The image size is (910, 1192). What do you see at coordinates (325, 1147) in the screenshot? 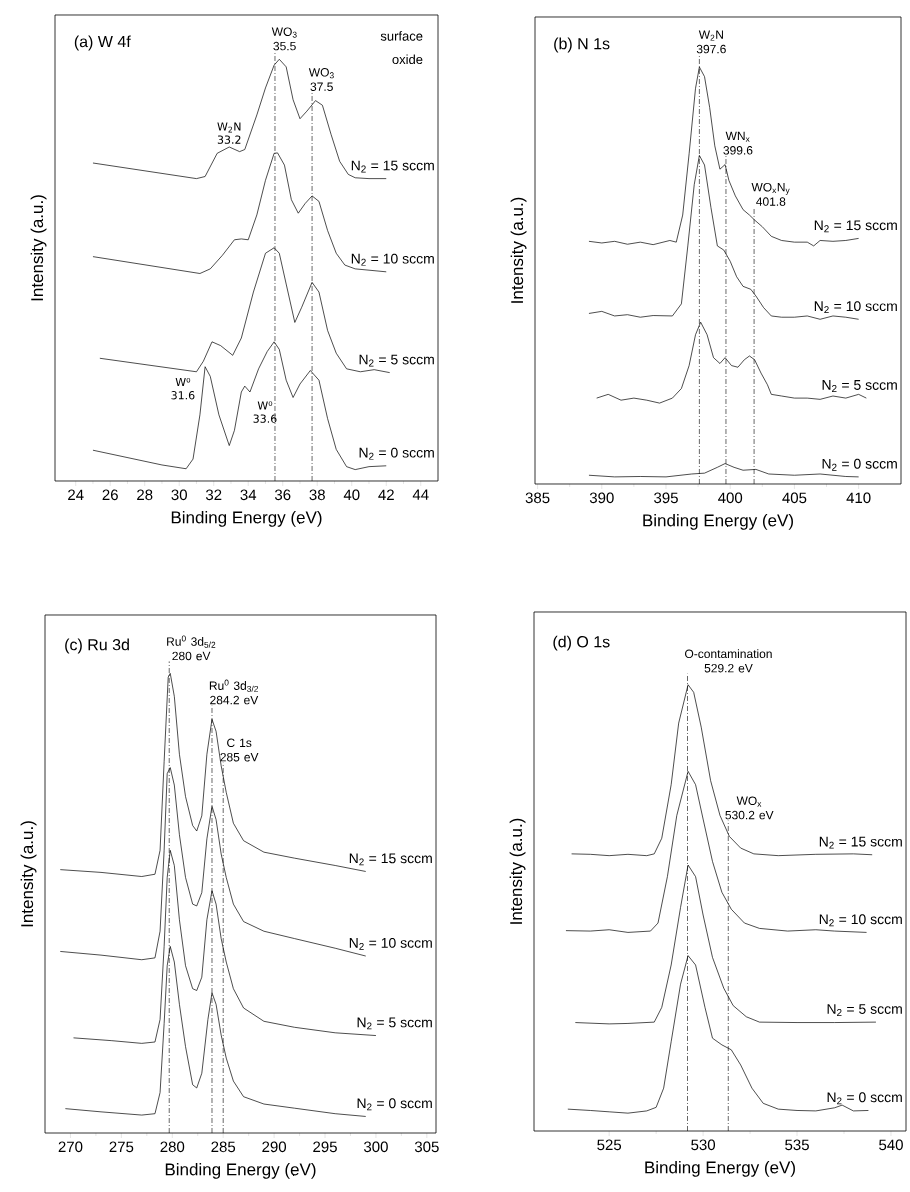
I see `x-tick-label: 295` at bounding box center [325, 1147].